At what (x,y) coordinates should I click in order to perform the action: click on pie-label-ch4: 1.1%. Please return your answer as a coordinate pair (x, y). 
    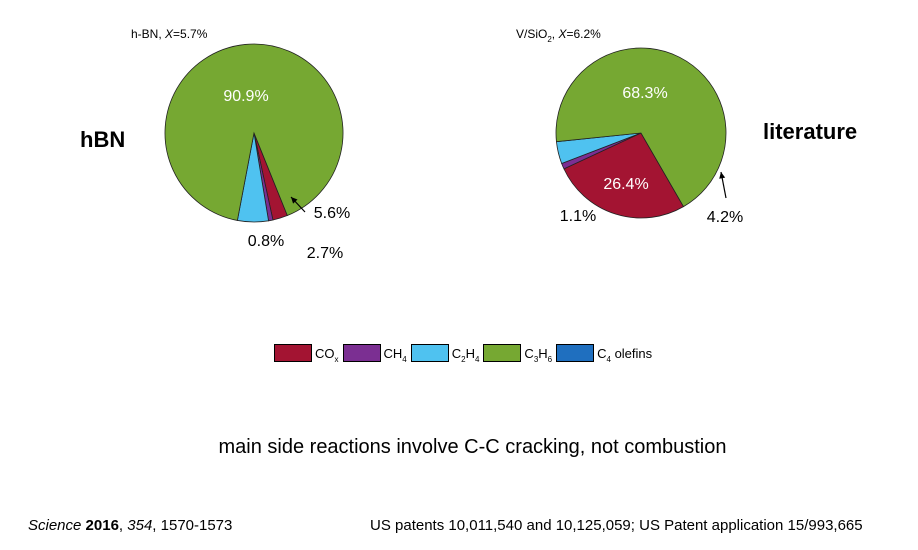
    Looking at the image, I should click on (578, 216).